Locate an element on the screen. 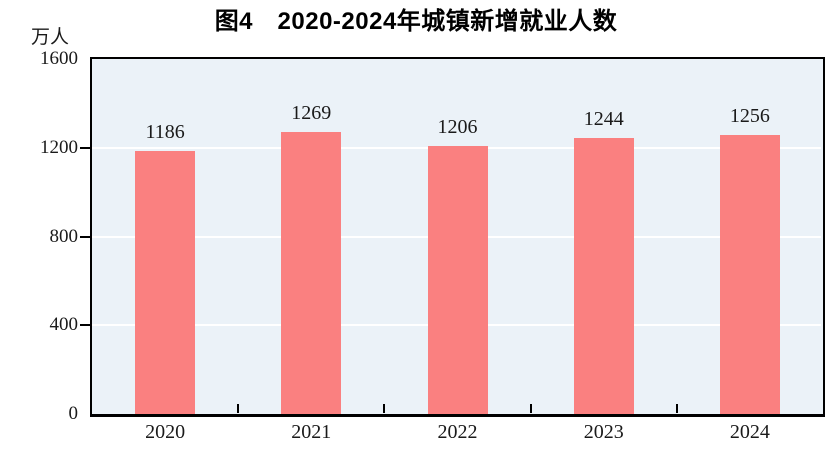  y-axis-label: 800 is located at coordinates (64, 236).